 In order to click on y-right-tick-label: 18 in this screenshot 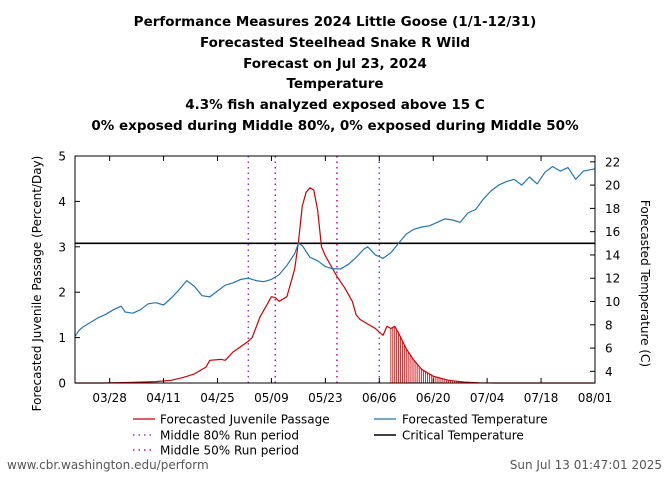, I will do `click(612, 209)`.